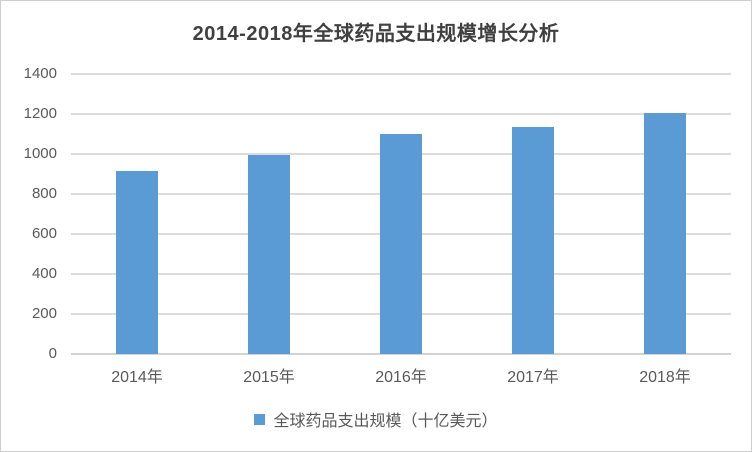 The width and height of the screenshot is (752, 452). What do you see at coordinates (385, 421) in the screenshot?
I see `legend-label: 全球药品支出规模（十亿美元）` at bounding box center [385, 421].